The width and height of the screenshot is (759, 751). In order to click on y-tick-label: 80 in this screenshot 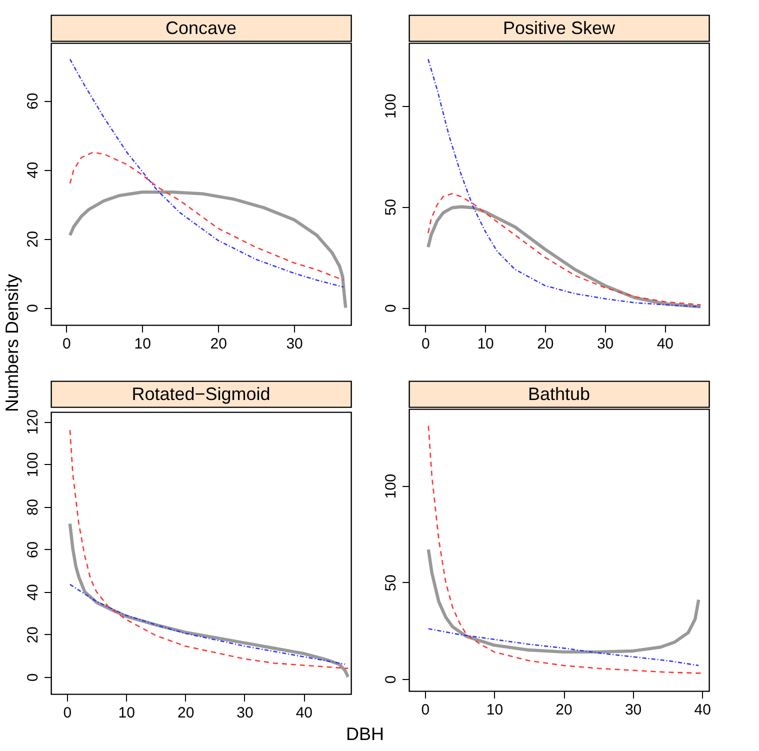, I will do `click(33, 507)`.